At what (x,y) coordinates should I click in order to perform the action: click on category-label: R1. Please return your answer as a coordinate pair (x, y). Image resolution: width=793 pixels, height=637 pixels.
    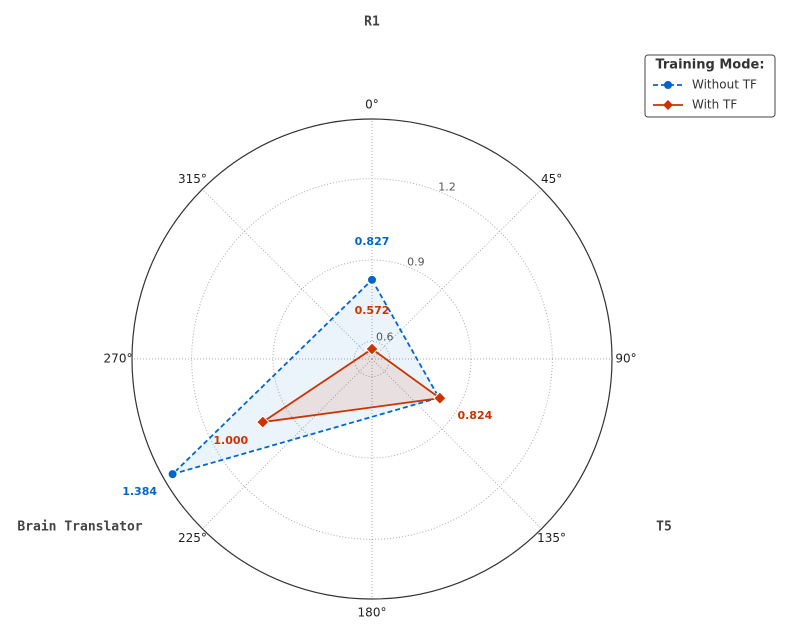
    Looking at the image, I should click on (372, 22).